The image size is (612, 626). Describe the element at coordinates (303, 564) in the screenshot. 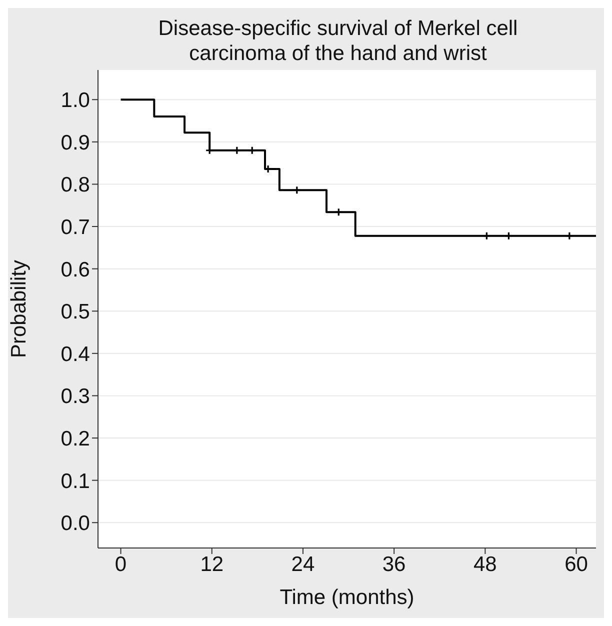

I see `x-tick-label: 24` at that location.